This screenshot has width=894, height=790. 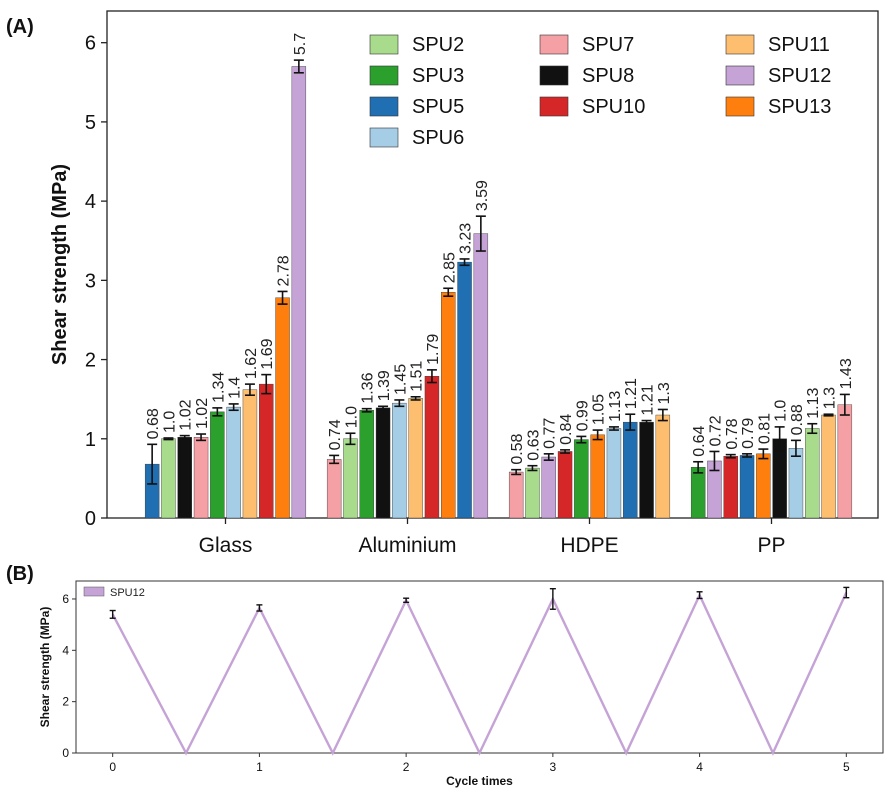 I want to click on data-label: 0.88, so click(x=797, y=419).